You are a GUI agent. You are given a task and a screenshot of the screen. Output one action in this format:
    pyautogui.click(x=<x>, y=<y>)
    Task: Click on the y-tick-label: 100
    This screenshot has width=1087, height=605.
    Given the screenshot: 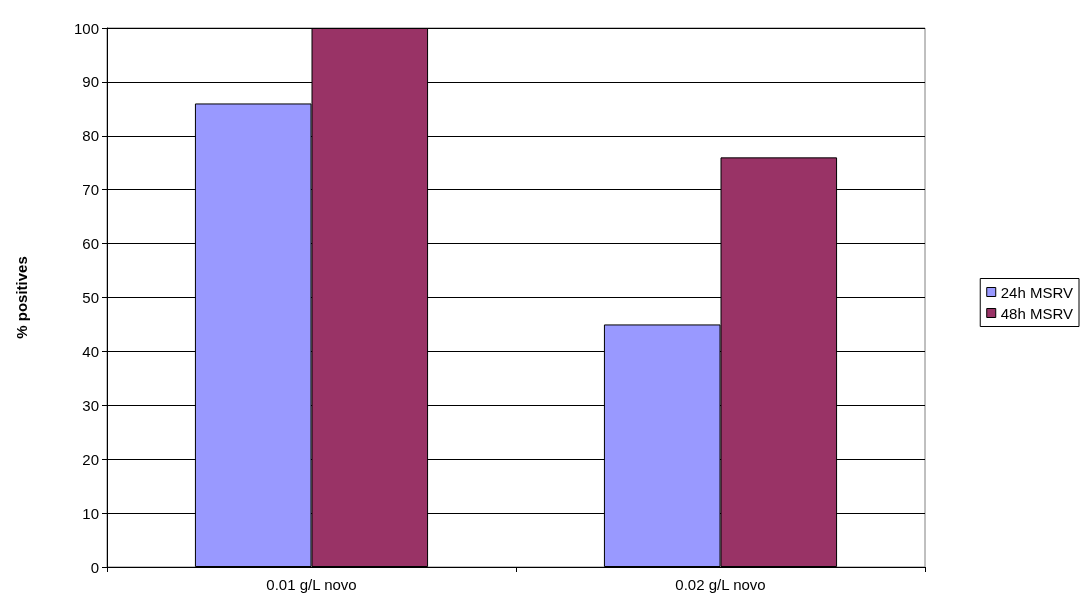 What is the action you would take?
    pyautogui.click(x=86, y=28)
    